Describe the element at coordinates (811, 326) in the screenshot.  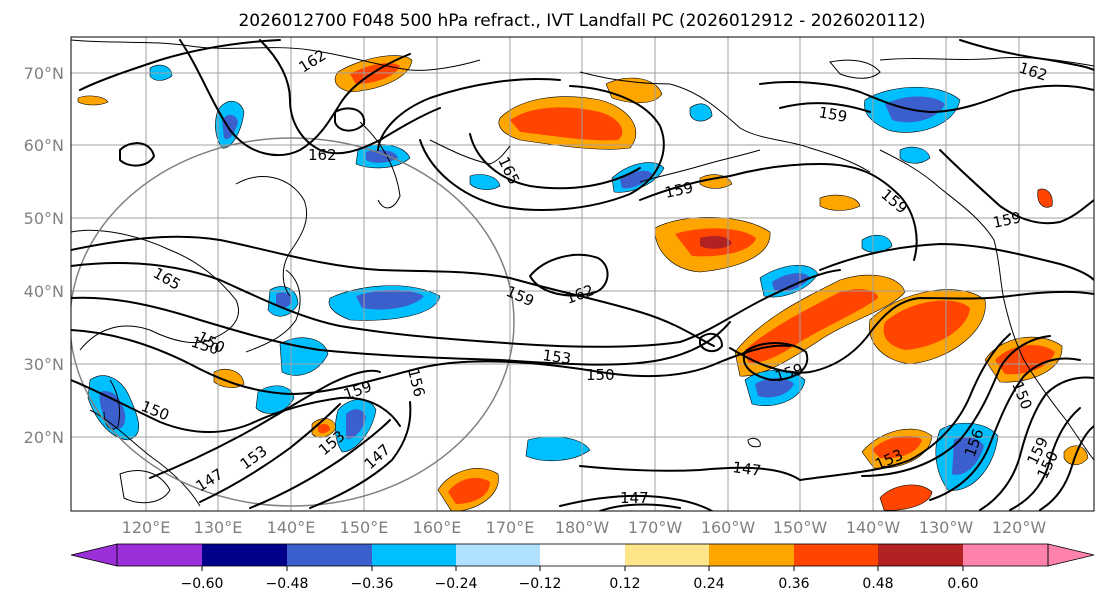
I see `pos-anomaly-band-core` at that location.